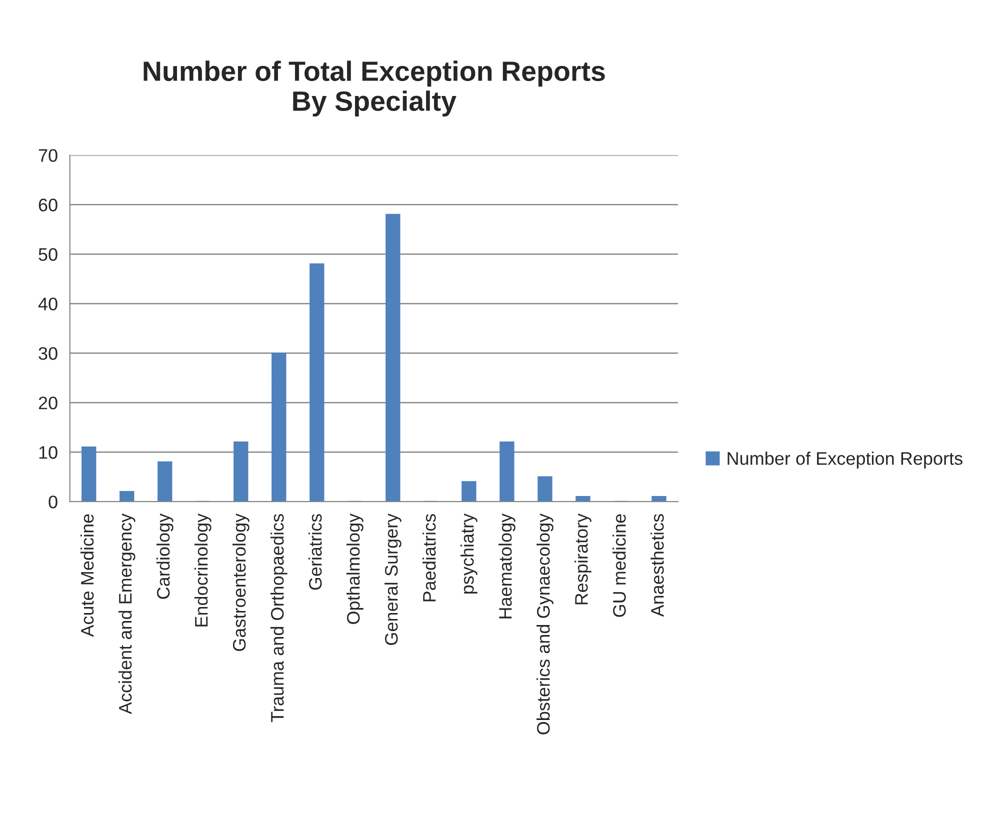  What do you see at coordinates (48, 205) in the screenshot?
I see `y-tick-label: 60` at bounding box center [48, 205].